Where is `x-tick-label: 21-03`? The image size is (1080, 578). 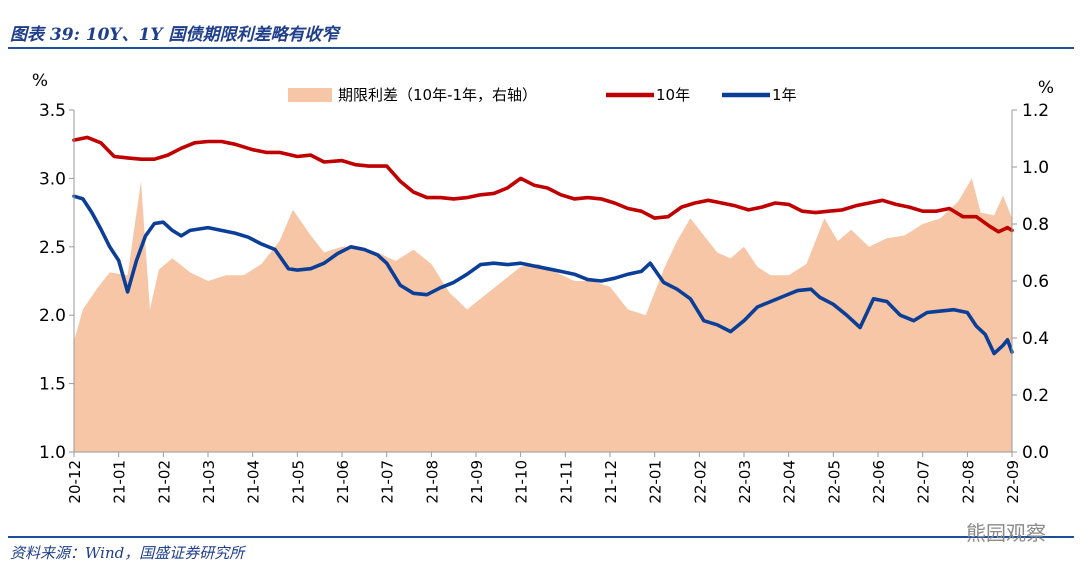 x-tick-label: 21-03 is located at coordinates (209, 482).